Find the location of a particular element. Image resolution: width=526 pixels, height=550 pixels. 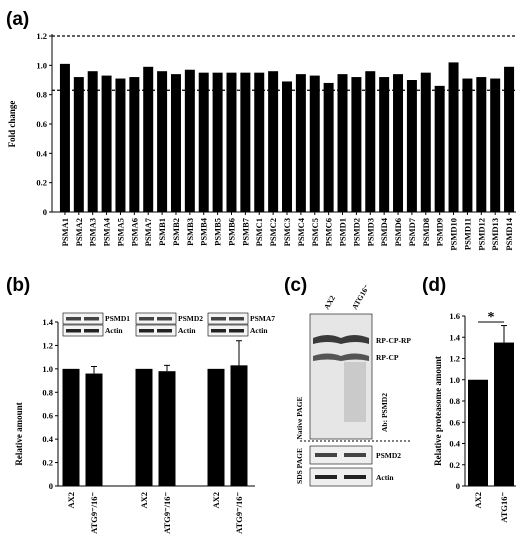

sds-band-label: Actin is located at coordinates (385, 477).